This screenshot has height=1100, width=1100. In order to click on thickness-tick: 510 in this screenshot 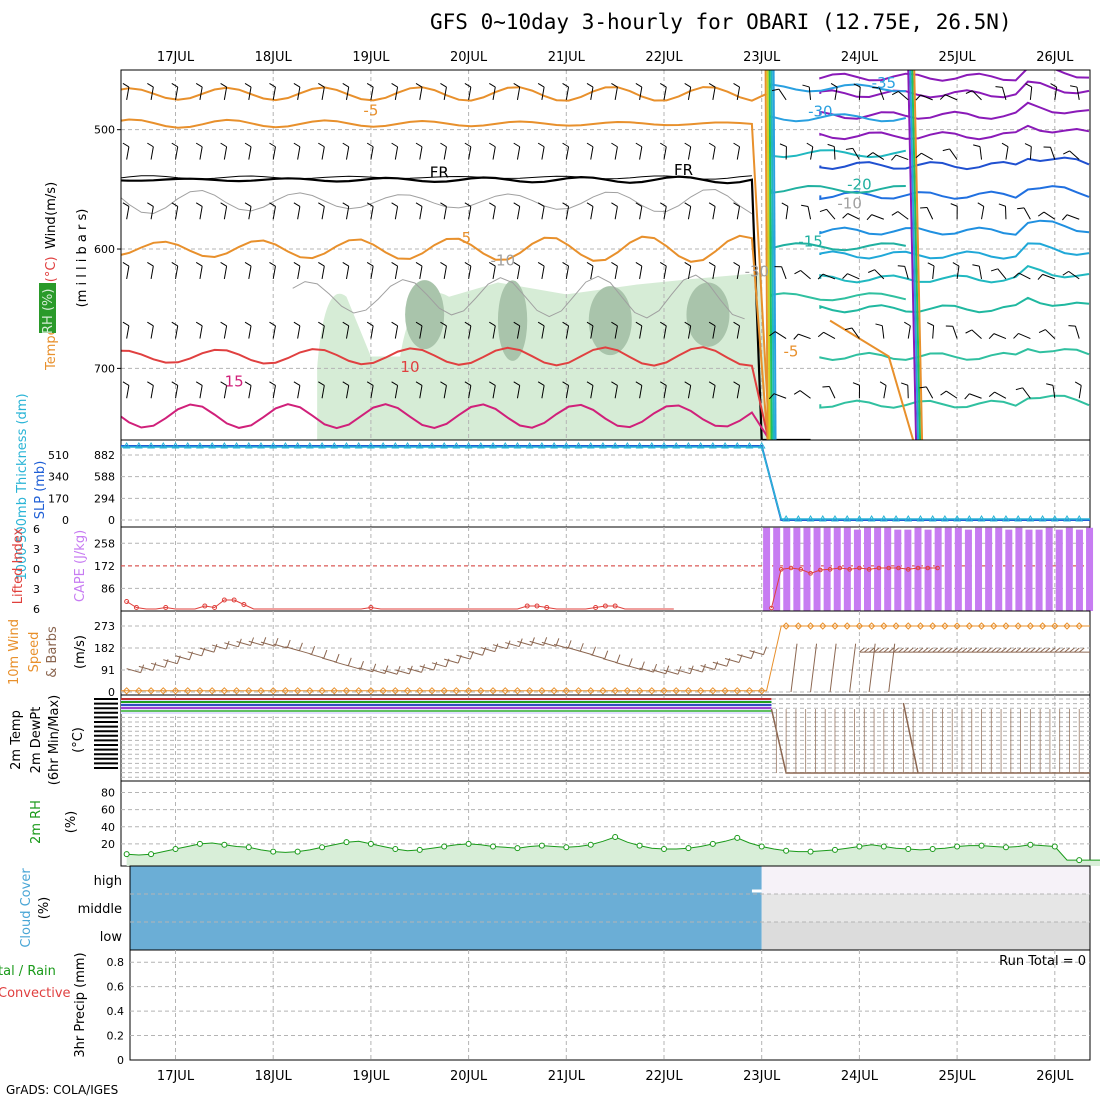, I will do `click(58, 455)`.